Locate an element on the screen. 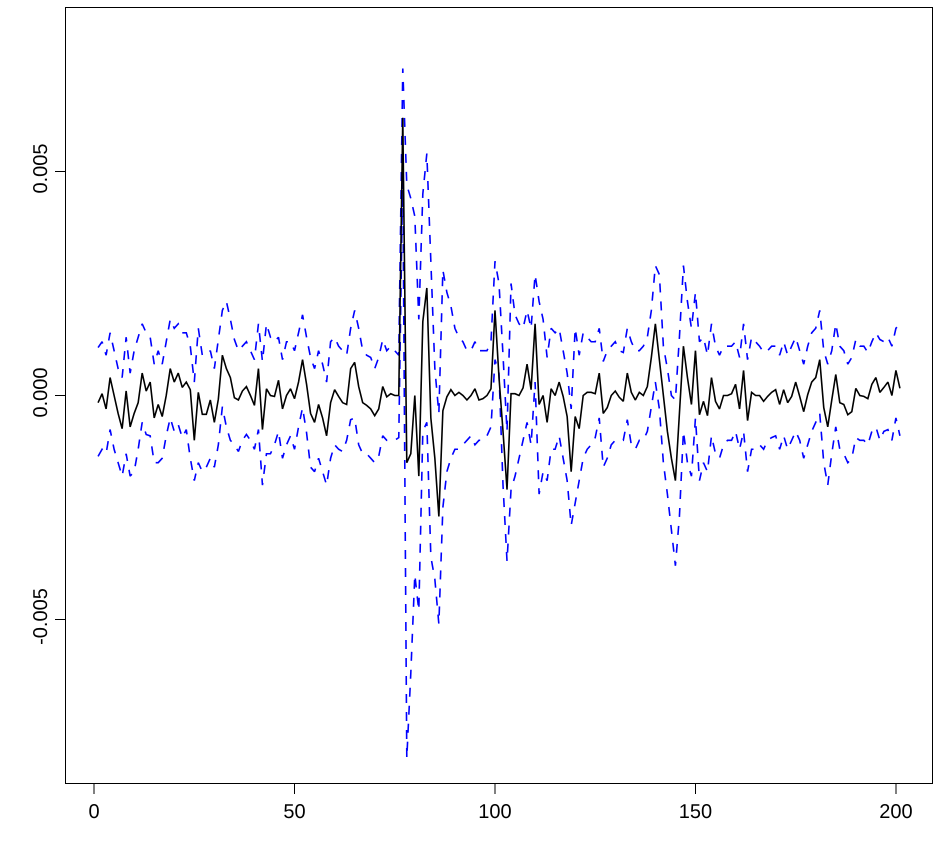 This screenshot has height=845, width=938. x-tick-label: 200 is located at coordinates (896, 812).